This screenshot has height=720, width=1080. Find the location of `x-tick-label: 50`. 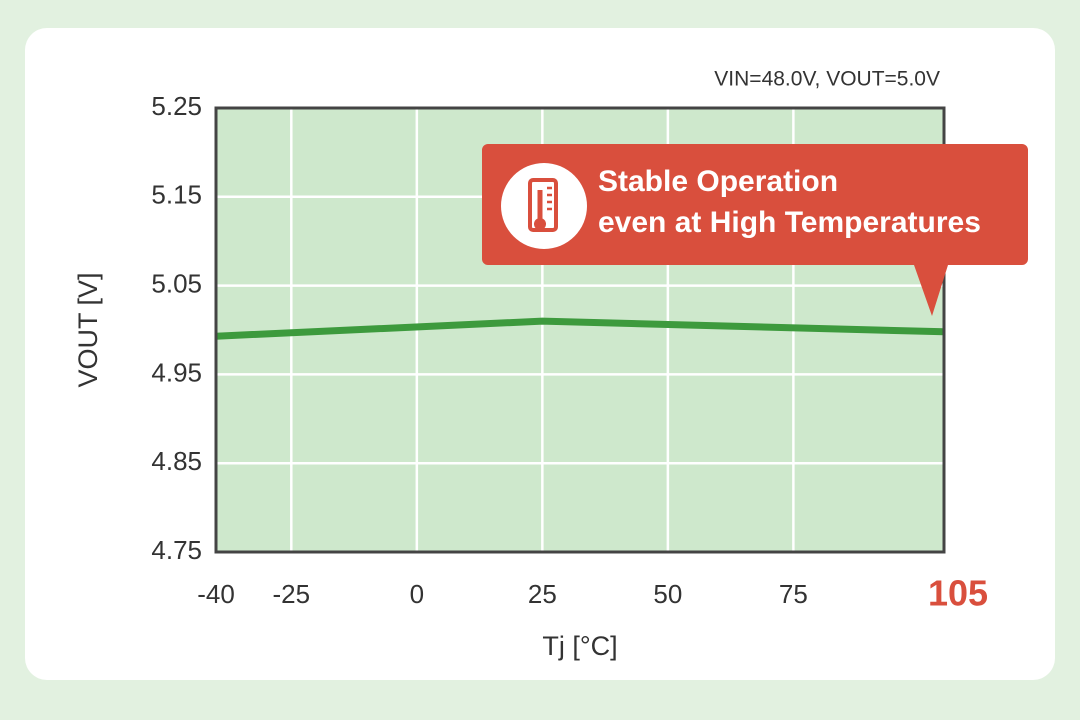

x-tick-label: 50 is located at coordinates (667, 594).